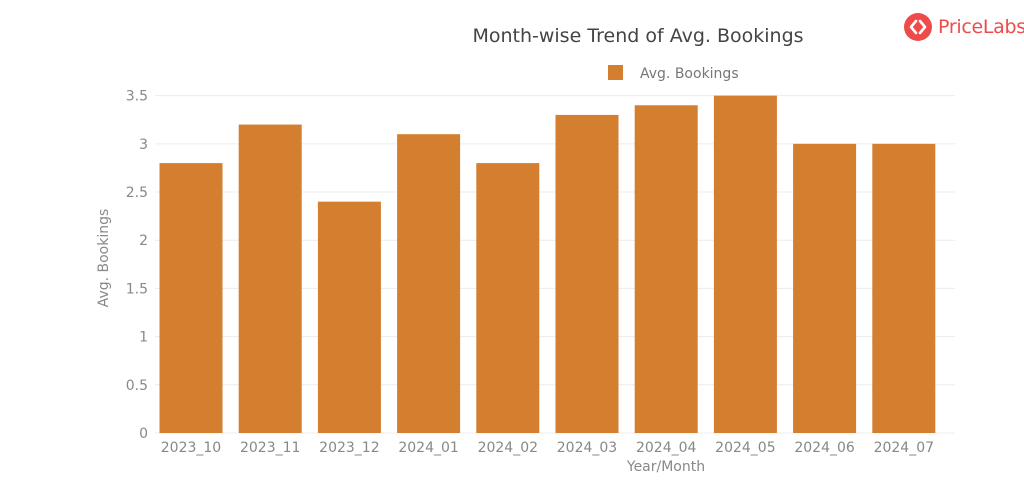 Image resolution: width=1024 pixels, height=481 pixels. Describe the element at coordinates (918, 27) in the screenshot. I see `pricelabs-logo-icon` at that location.